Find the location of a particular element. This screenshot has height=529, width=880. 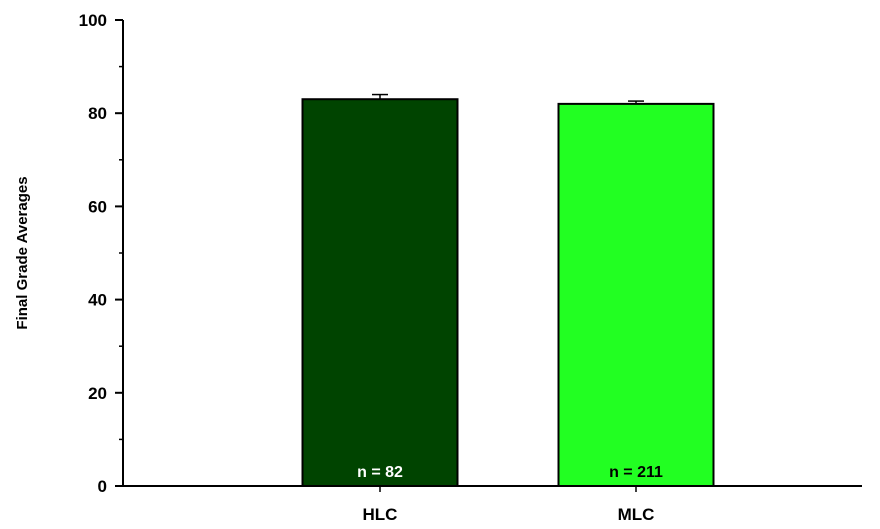

bar-mlc is located at coordinates (636, 294).